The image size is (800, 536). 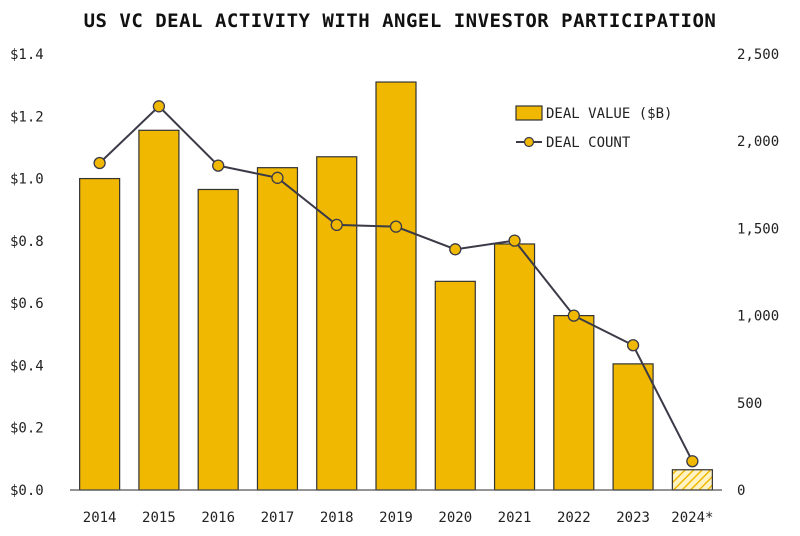 What do you see at coordinates (278, 518) in the screenshot?
I see `x-tick-label: 2017` at bounding box center [278, 518].